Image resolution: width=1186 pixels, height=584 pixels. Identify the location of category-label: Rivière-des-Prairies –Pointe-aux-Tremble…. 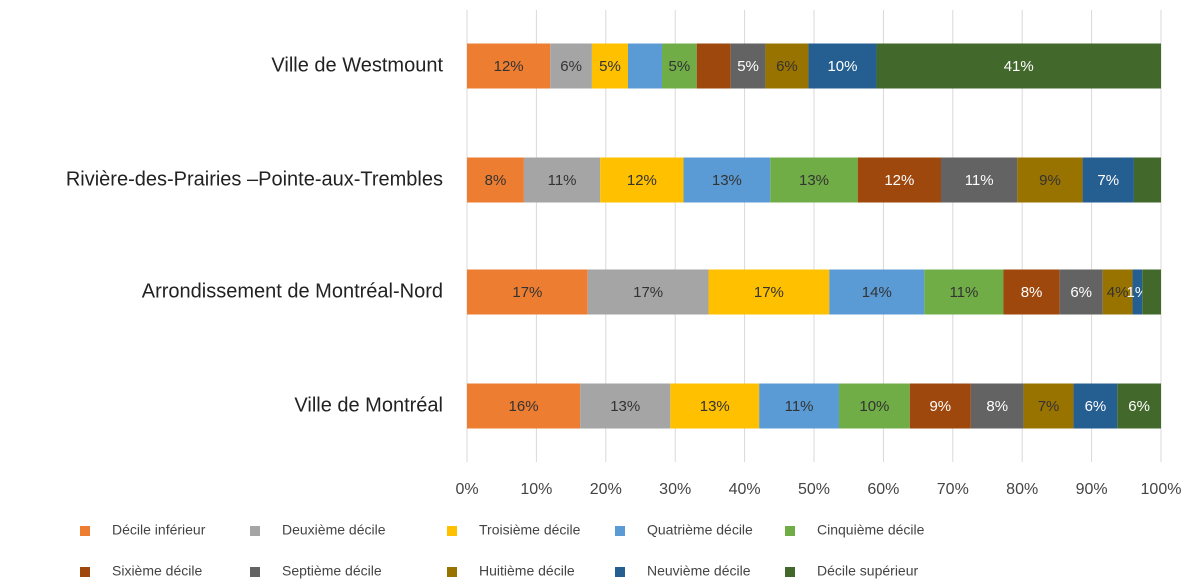
(254, 179).